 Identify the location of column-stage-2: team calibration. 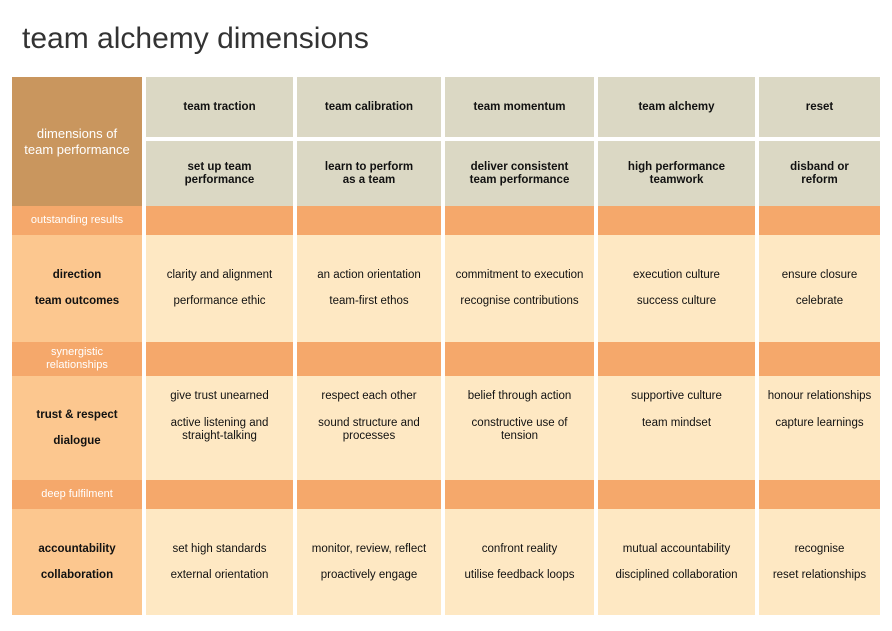
(369, 107).